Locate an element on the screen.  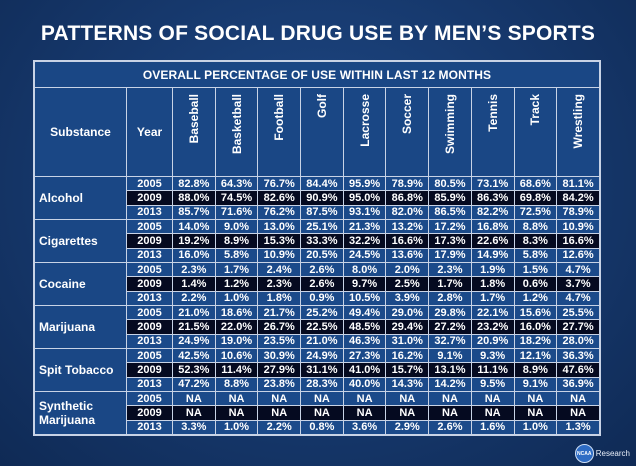
value-cell: 1.5% is located at coordinates (535, 269).